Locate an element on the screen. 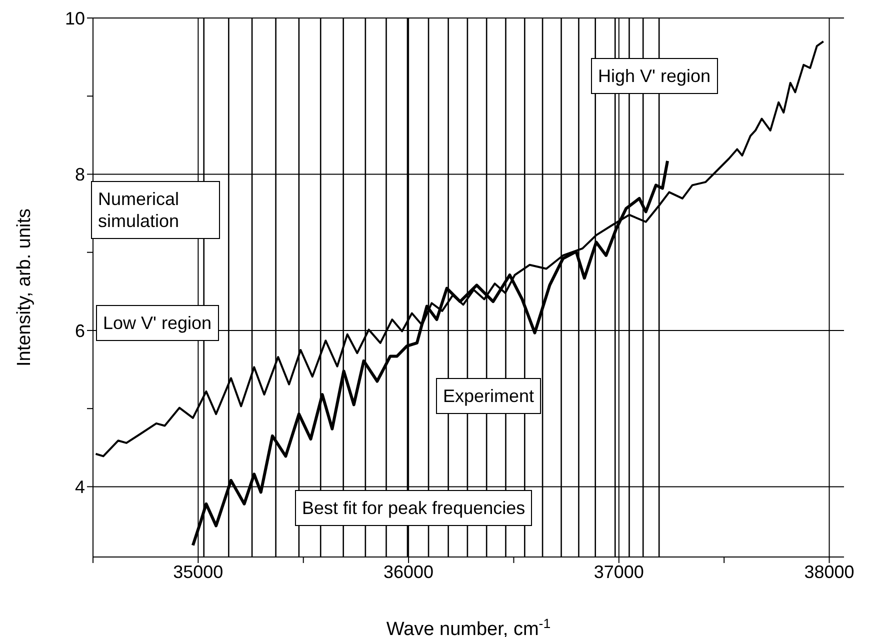  text: Numerical simulation is located at coordinates (155, 210).